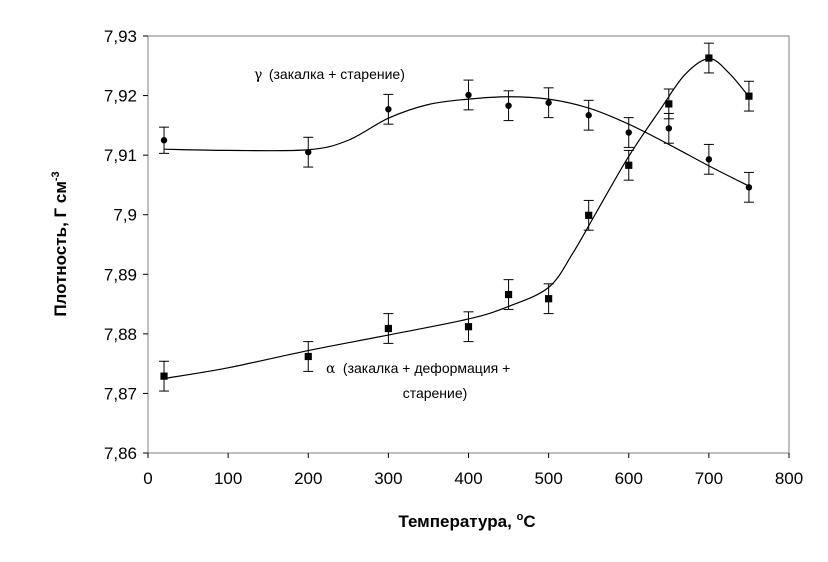 Image resolution: width=828 pixels, height=562 pixels. What do you see at coordinates (120, 96) in the screenshot?
I see `y-tick-label: 7,92` at bounding box center [120, 96].